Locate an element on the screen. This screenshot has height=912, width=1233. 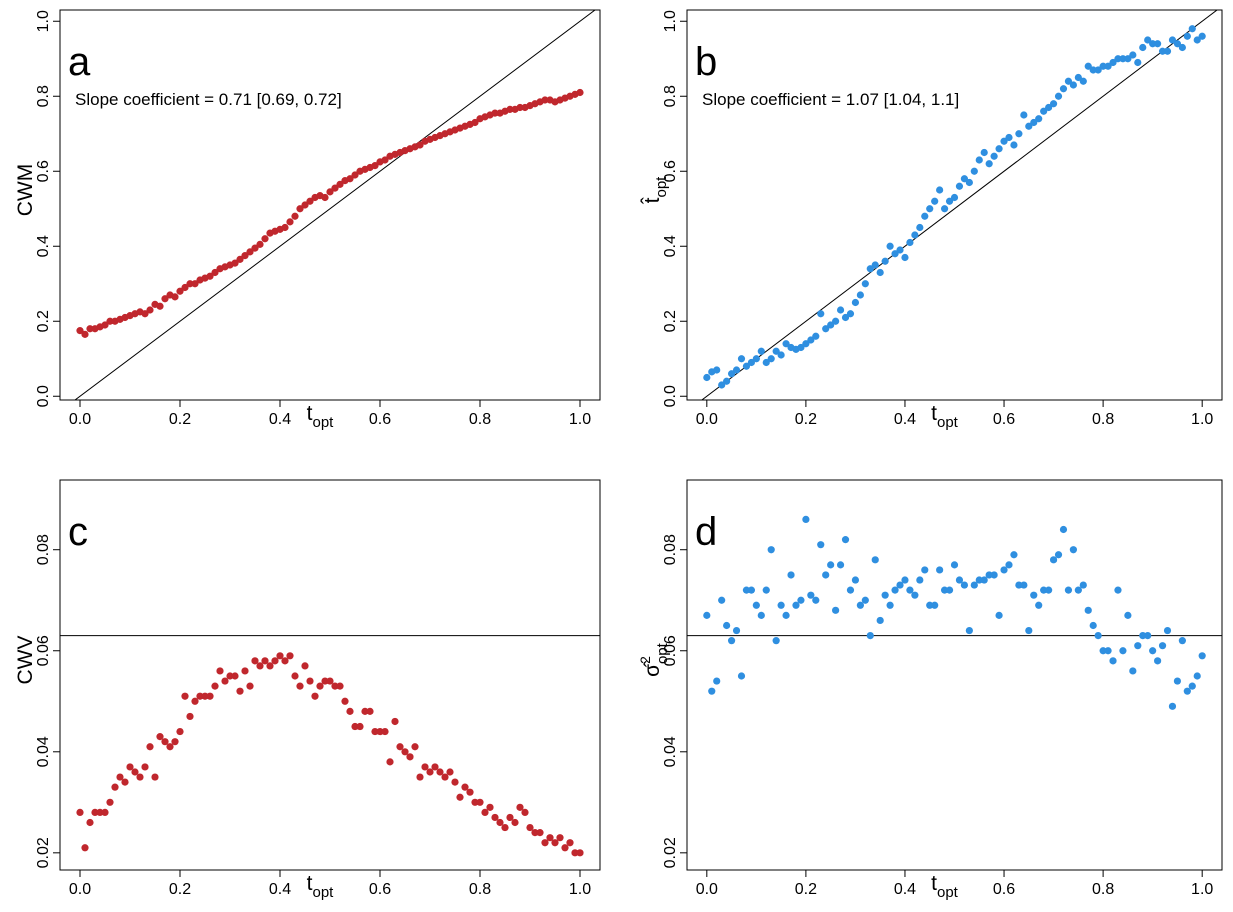
y-axis-label: t̂opt is located at coordinates (655, 190).